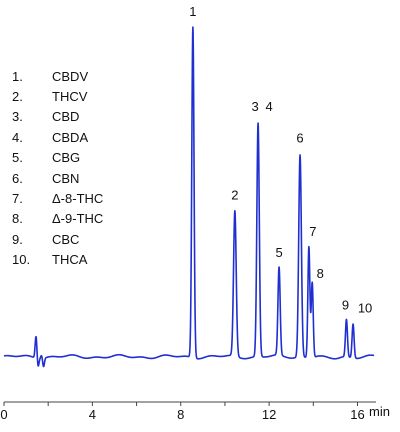 The width and height of the screenshot is (400, 432). I want to click on x-axis-label: min, so click(379, 411).